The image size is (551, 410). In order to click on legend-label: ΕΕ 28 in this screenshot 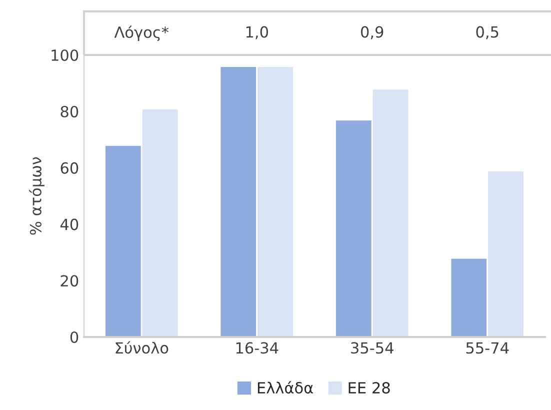, I will do `click(369, 388)`.